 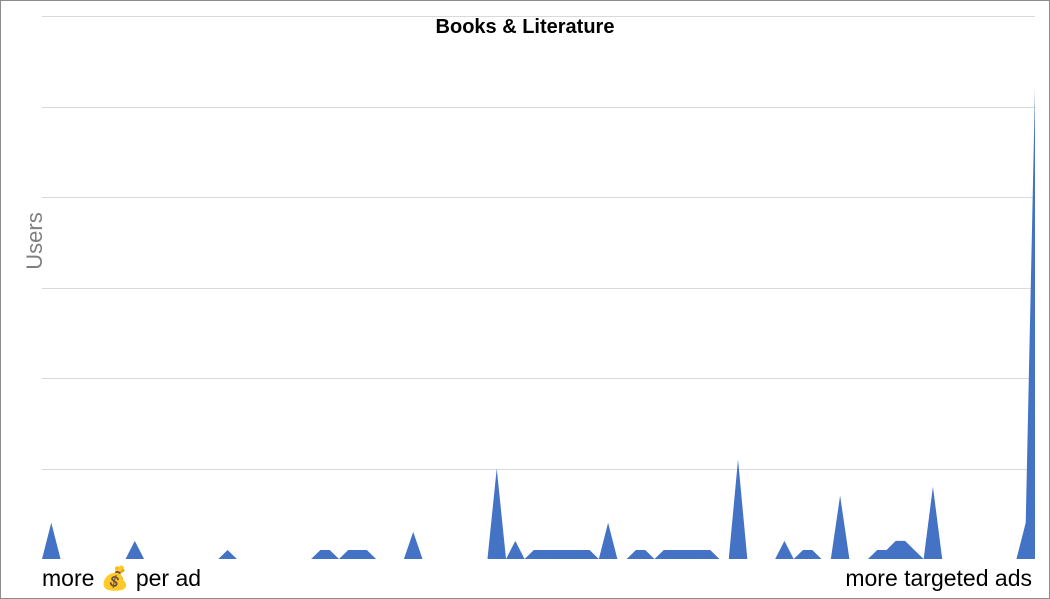 I want to click on x-axis-right-label: more targeted ads, so click(x=938, y=578).